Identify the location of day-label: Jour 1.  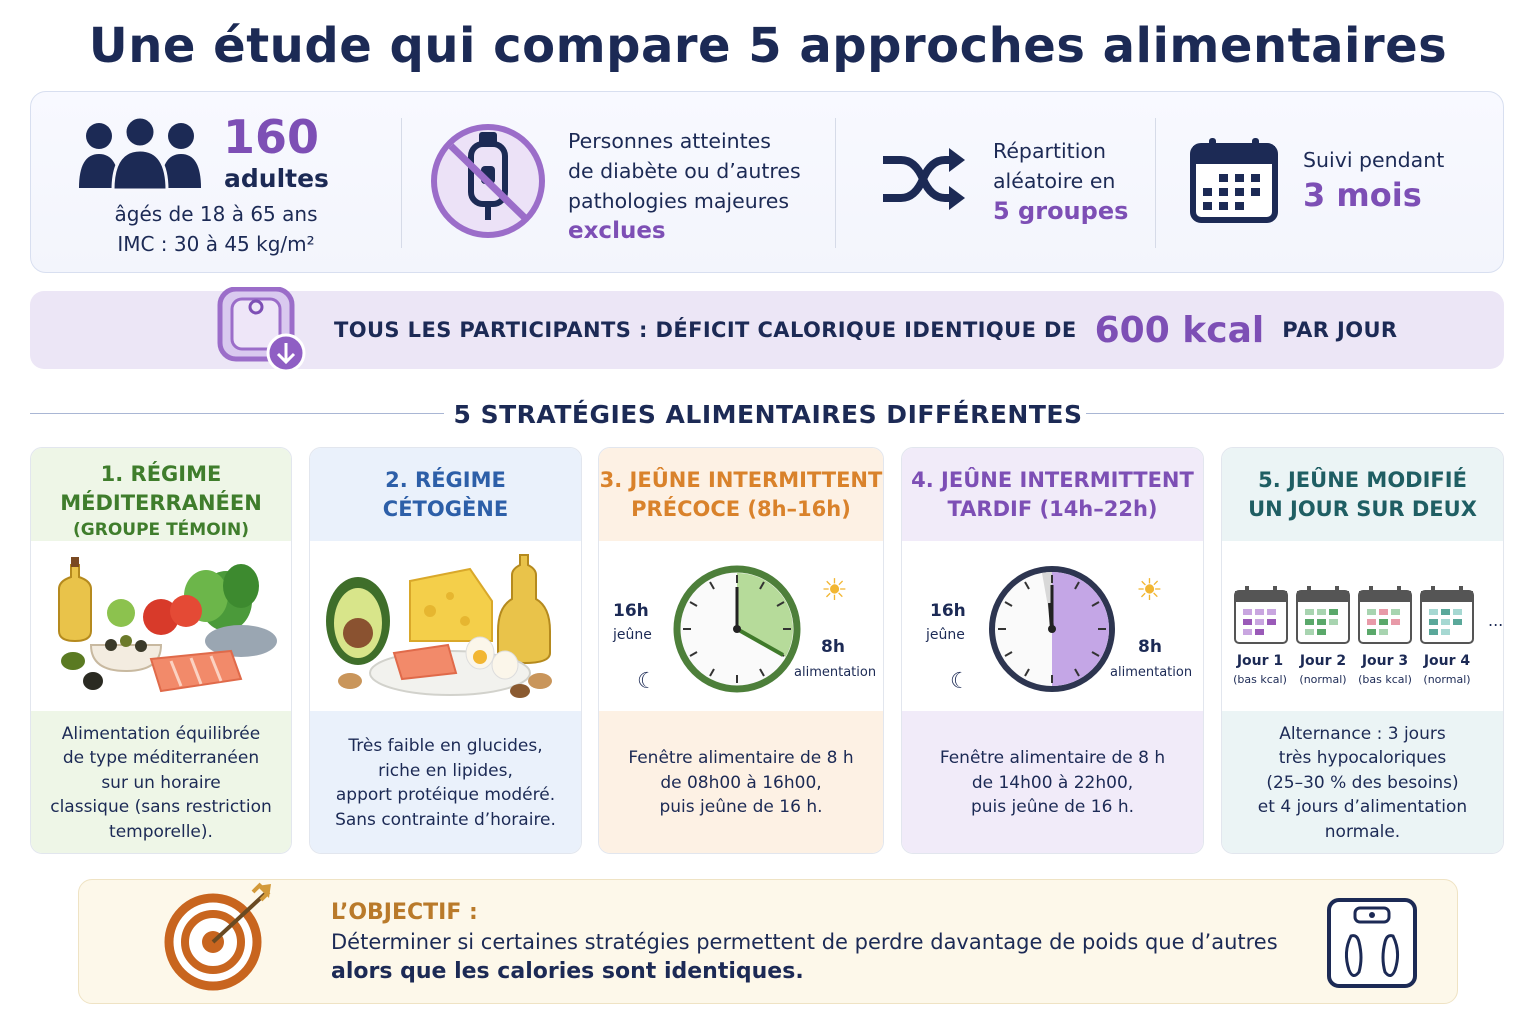
(1260, 661).